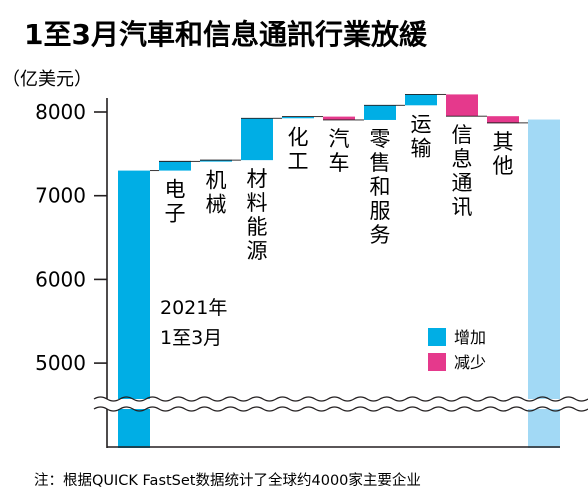 The image size is (588, 498). I want to click on axis-break, so click(340, 404).